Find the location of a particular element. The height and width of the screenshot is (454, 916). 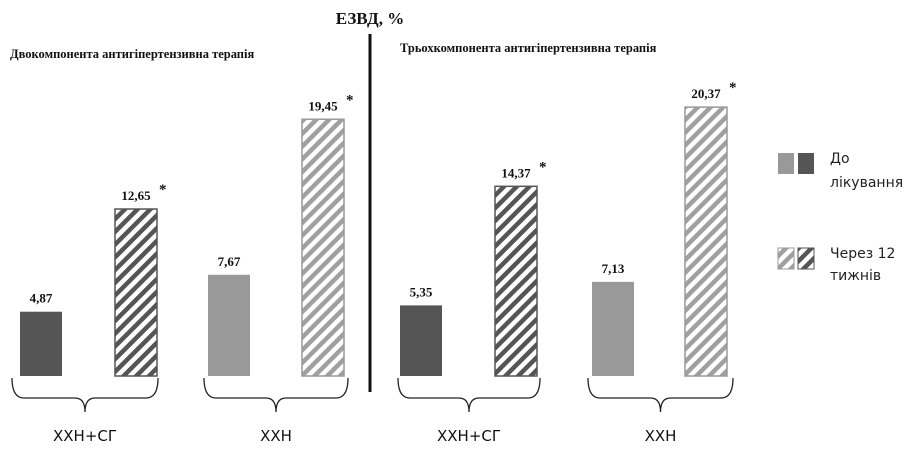

legend-swatch-light-hatched is located at coordinates (786, 258).